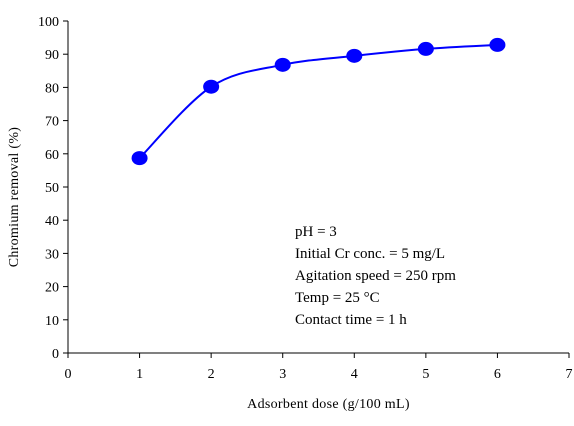  What do you see at coordinates (52, 188) in the screenshot?
I see `y-tick-label: 50` at bounding box center [52, 188].